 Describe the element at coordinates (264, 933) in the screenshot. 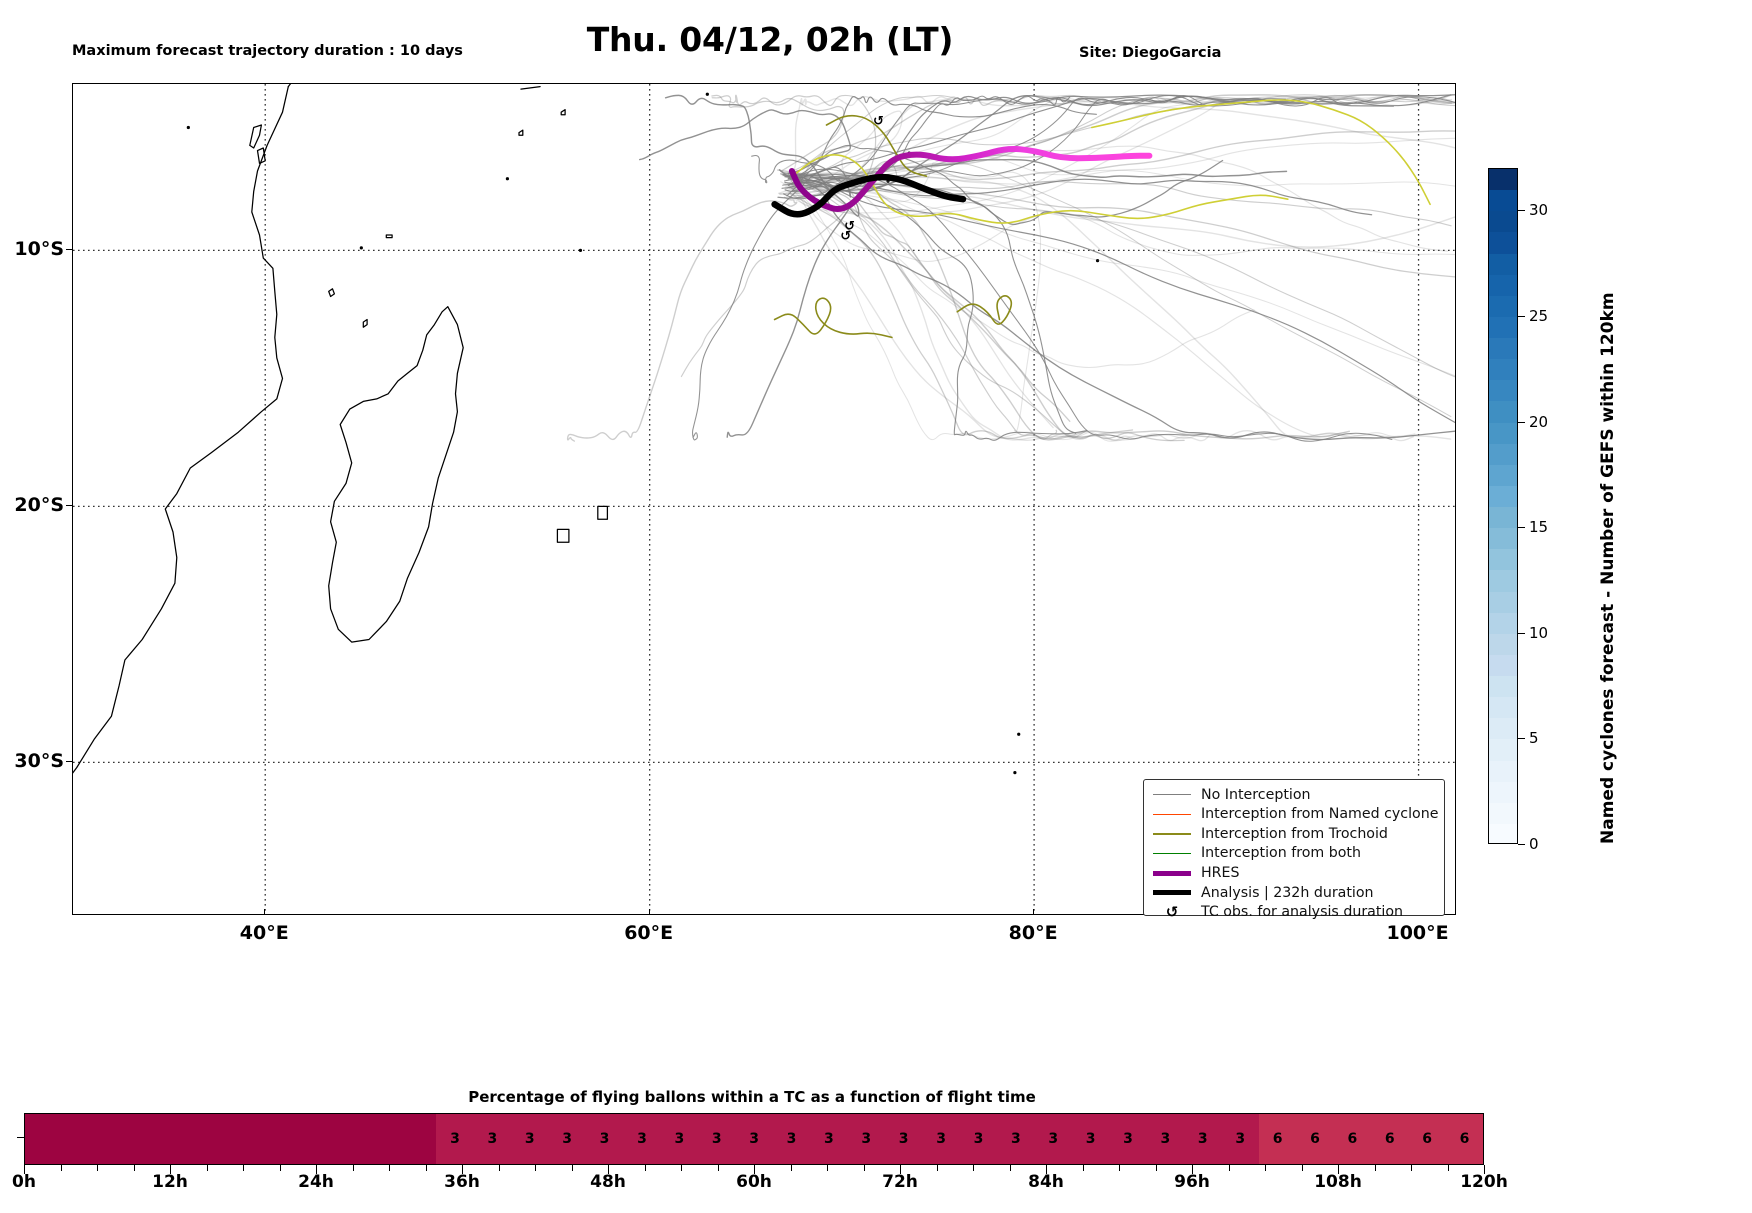

I see `x-tick-label: 40°E` at that location.